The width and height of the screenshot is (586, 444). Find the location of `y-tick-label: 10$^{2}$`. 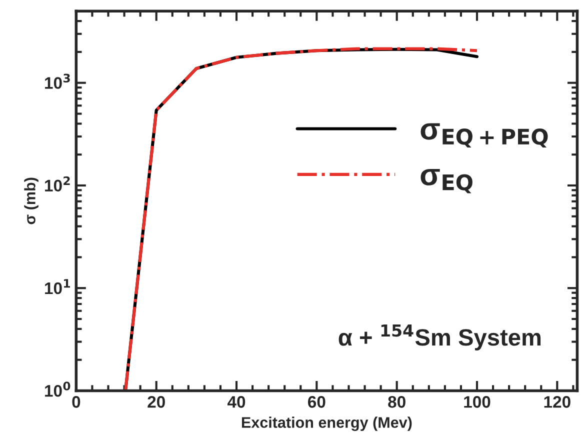

y-tick-label: 10$^{2}$ is located at coordinates (57, 184).